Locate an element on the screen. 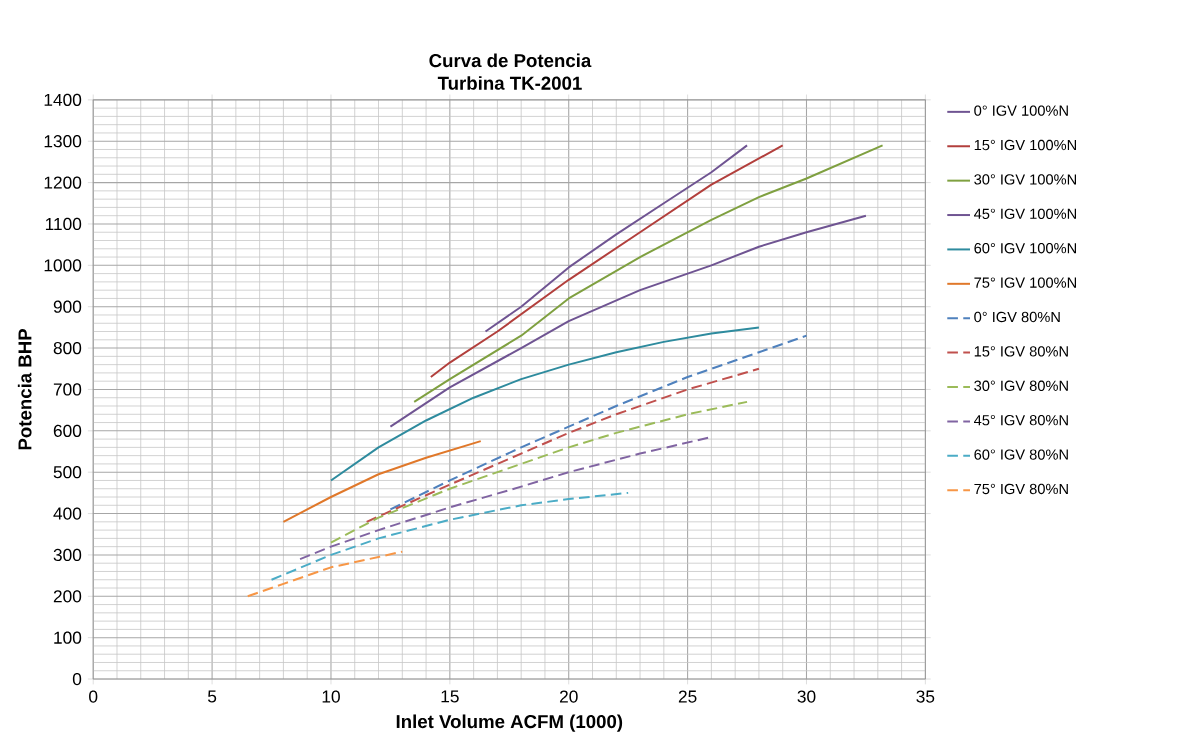 The height and width of the screenshot is (752, 1185). y-tick-label: 400 is located at coordinates (67, 513).